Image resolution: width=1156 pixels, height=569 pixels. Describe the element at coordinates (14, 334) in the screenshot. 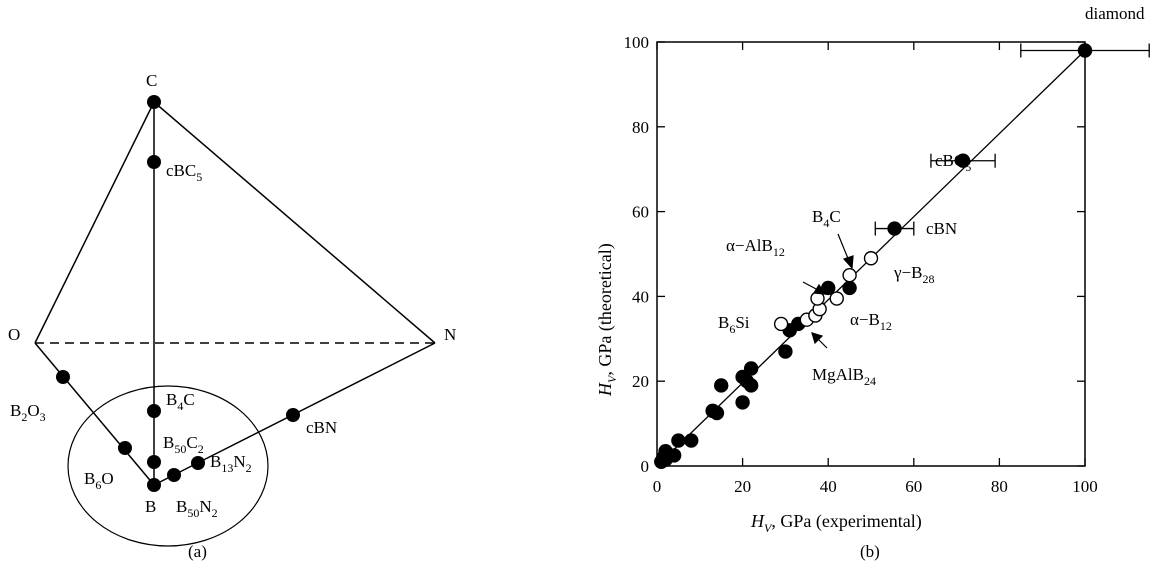

I see `vertex-label-o: O` at that location.